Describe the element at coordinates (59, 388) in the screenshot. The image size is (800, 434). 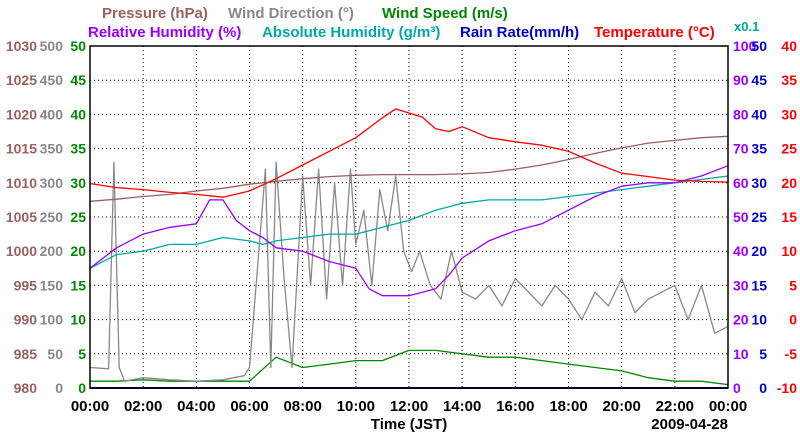
I see `y-tick-wind-direction: 0` at that location.